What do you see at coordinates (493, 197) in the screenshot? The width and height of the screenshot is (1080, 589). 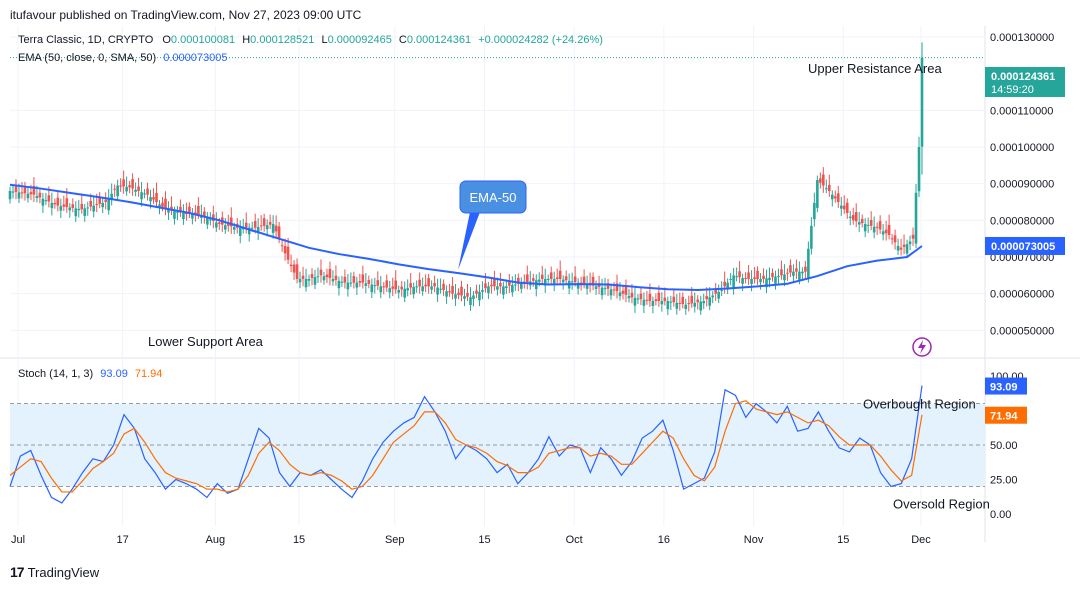 I see `ema-callout-label: EMA-50` at bounding box center [493, 197].